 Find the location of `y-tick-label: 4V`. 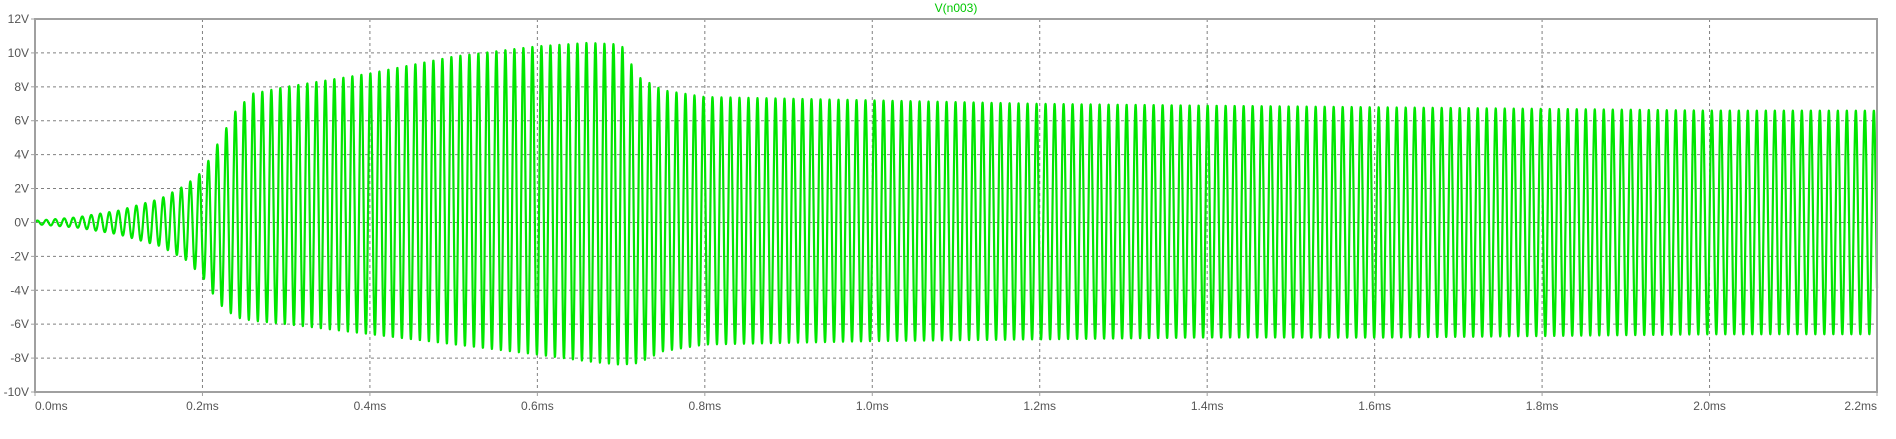

y-tick-label: 4V is located at coordinates (21, 155).